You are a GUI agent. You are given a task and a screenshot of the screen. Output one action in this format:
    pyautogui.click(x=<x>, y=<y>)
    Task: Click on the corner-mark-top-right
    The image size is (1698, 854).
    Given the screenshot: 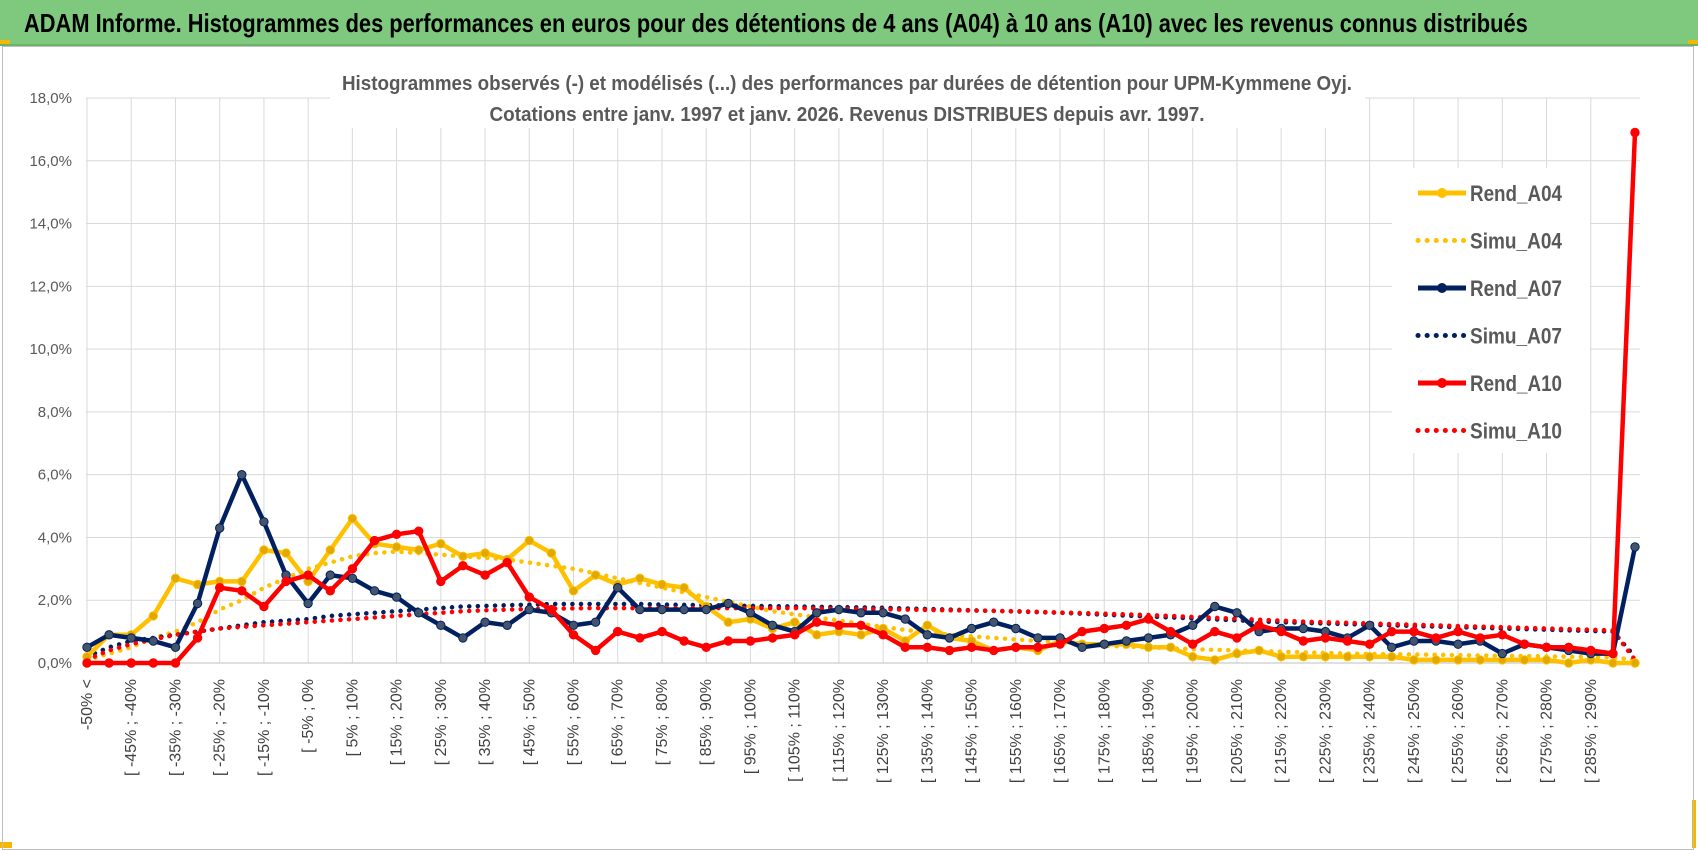 What is the action you would take?
    pyautogui.click(x=1693, y=42)
    